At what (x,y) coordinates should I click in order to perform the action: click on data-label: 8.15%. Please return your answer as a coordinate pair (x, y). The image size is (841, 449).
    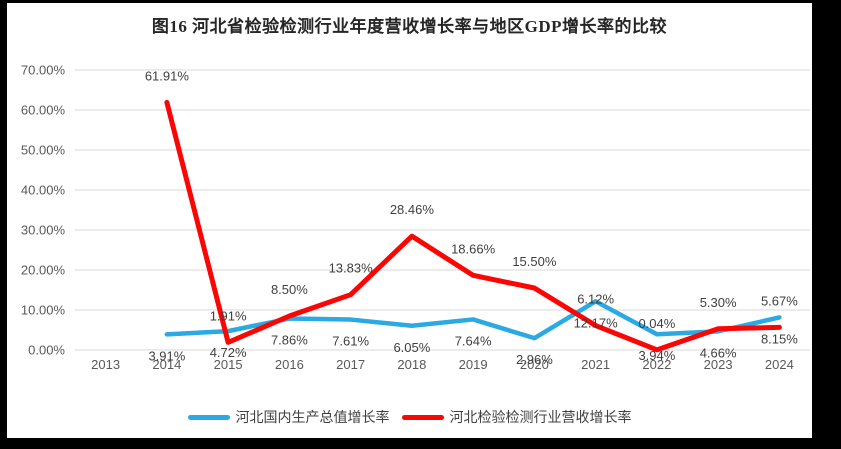
    Looking at the image, I should click on (779, 338).